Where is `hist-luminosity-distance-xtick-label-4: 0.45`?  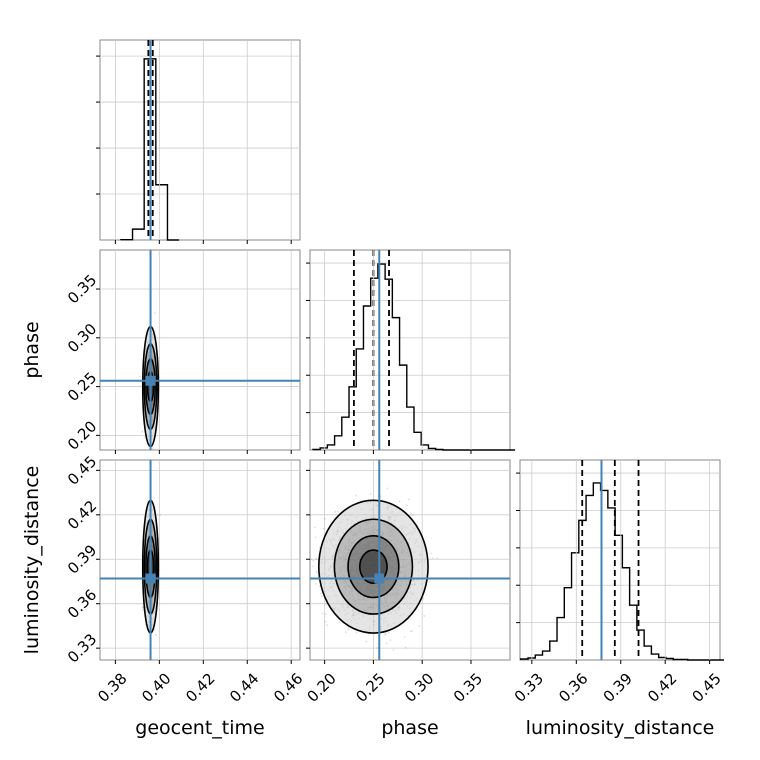
hist-luminosity-distance-xtick-label-4: 0.45 is located at coordinates (707, 688).